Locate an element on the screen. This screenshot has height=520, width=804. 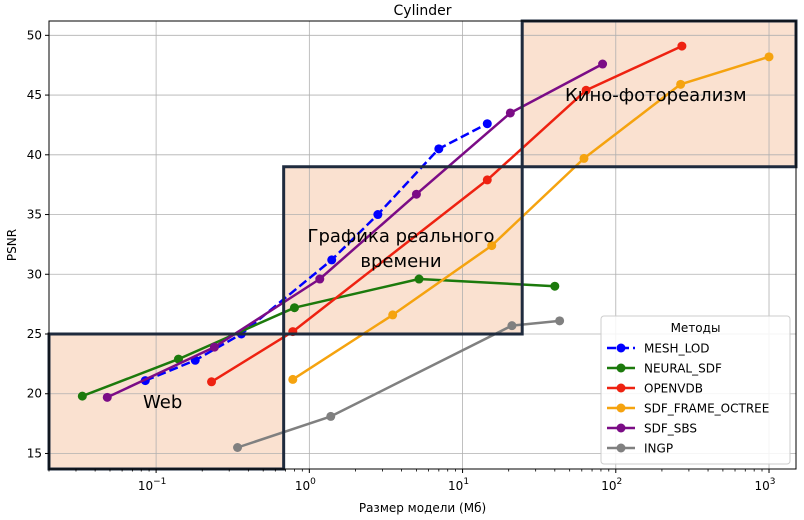
legend-neural-sdf-label: NEURAL_SDF is located at coordinates (683, 369).